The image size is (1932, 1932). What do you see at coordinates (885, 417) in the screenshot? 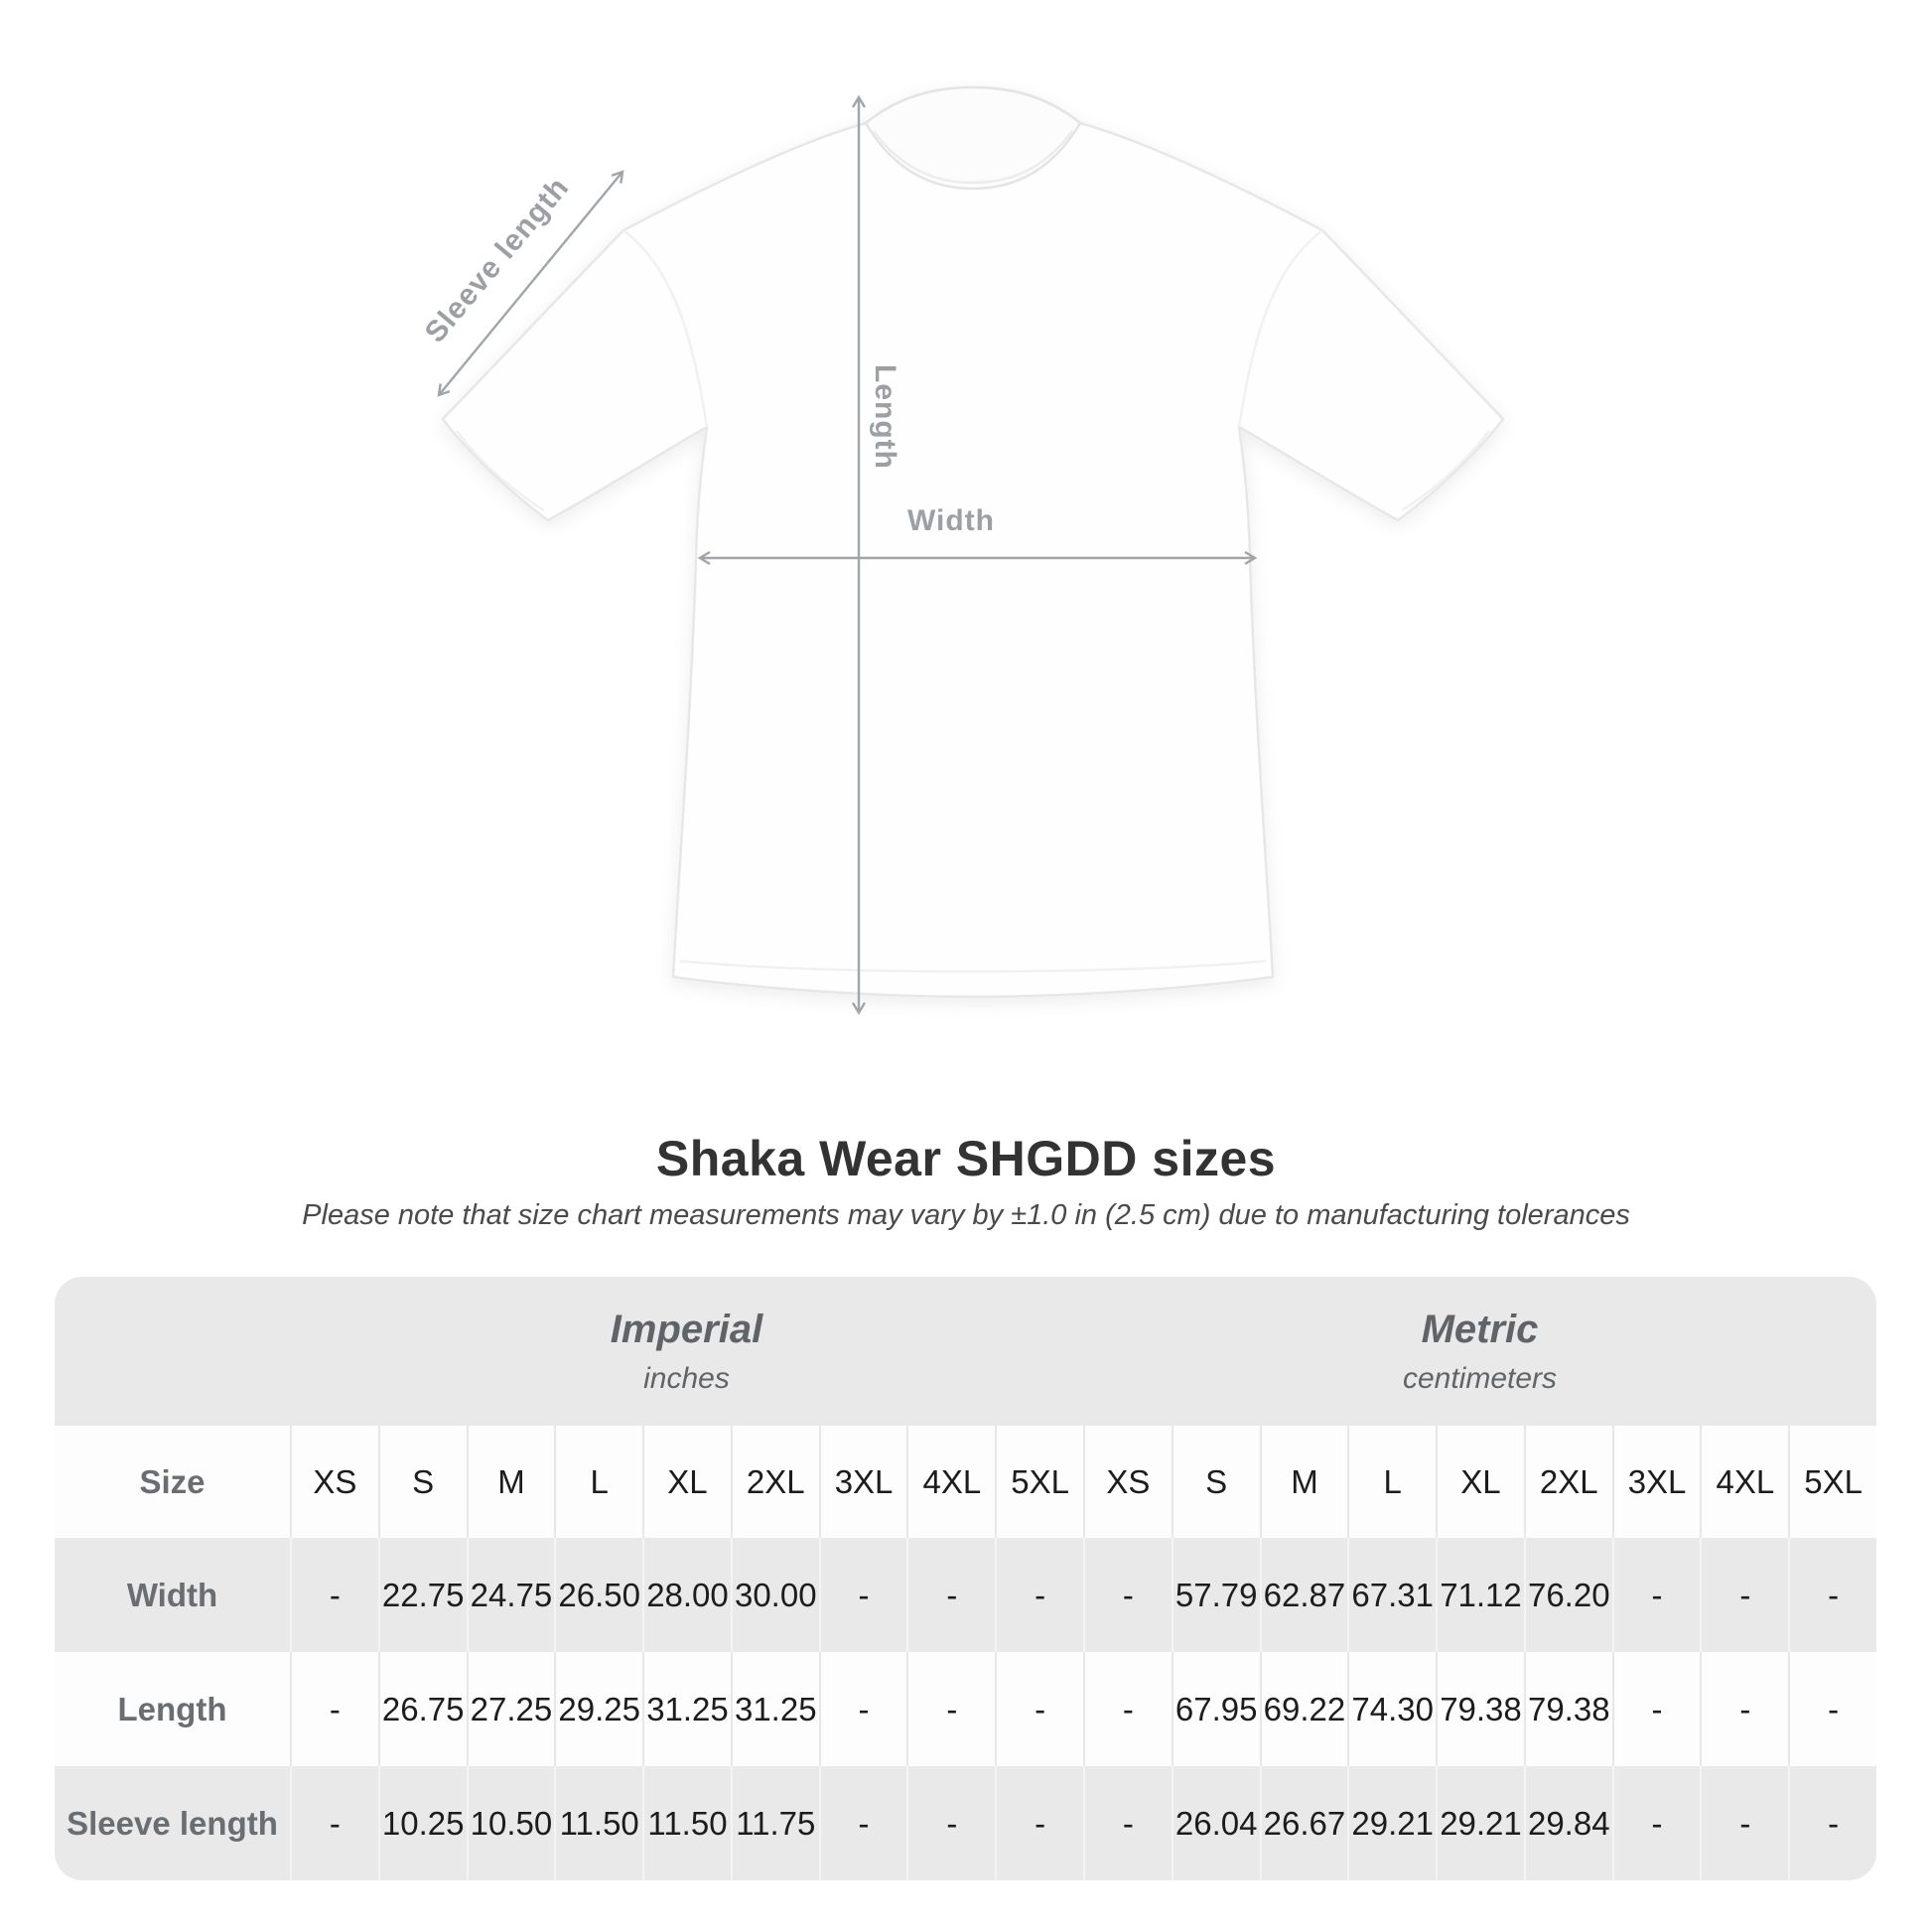
I see `length-arrow-label: Length` at bounding box center [885, 417].